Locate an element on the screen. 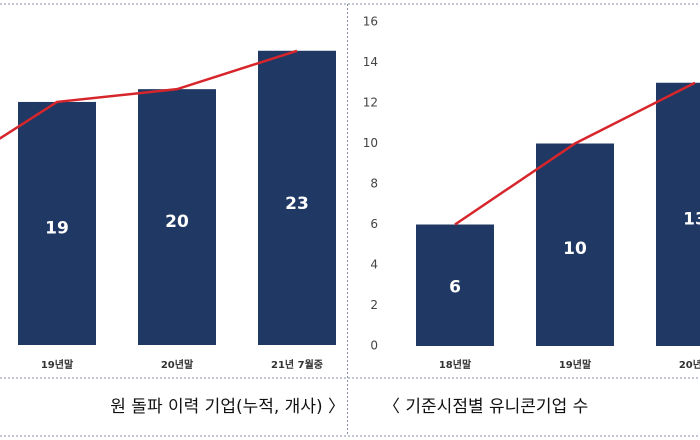 This screenshot has height=440, width=700. data-label: 23 is located at coordinates (297, 204).